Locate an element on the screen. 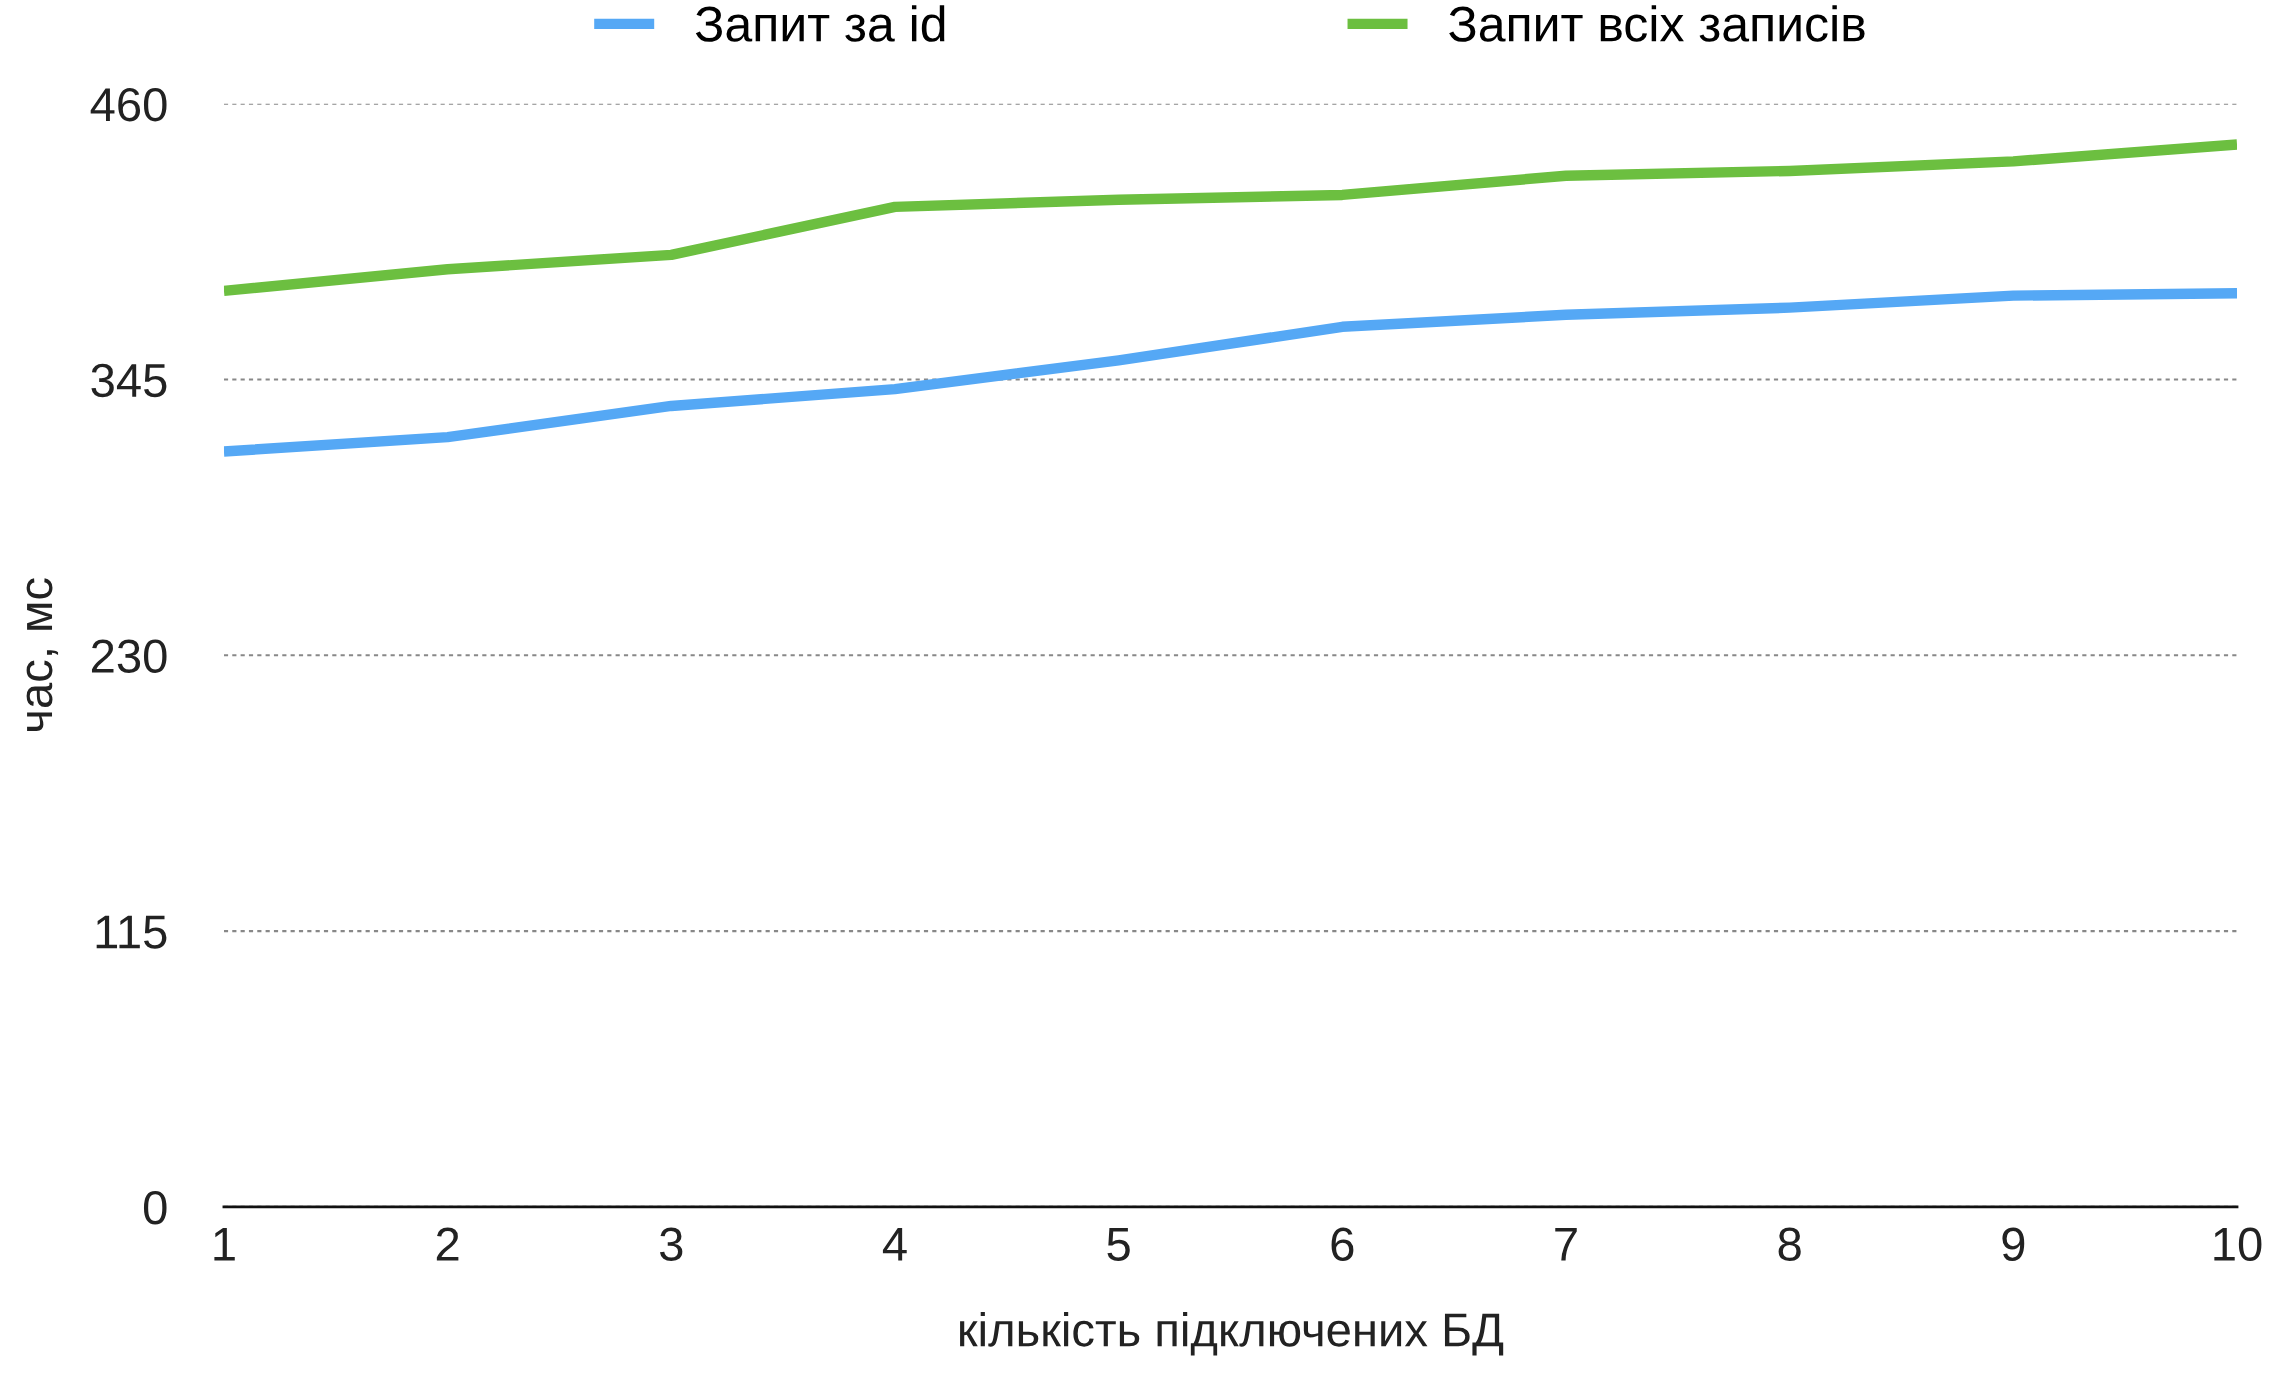 This screenshot has width=2285, height=1384. x-tick-label: 7 is located at coordinates (1566, 1244).